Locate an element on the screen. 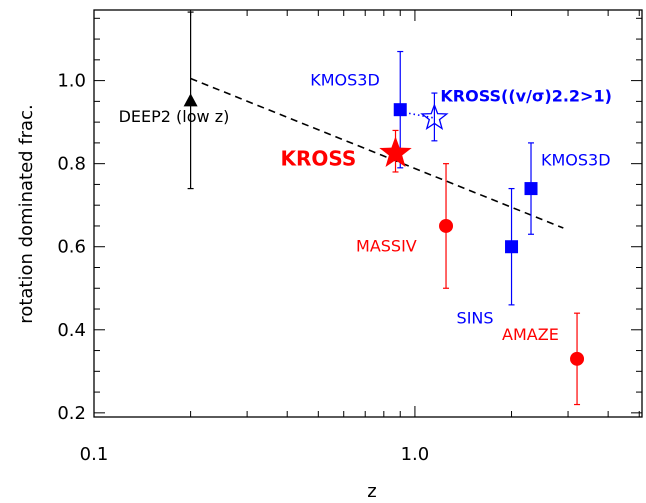  x-axis-label: z is located at coordinates (371, 491).